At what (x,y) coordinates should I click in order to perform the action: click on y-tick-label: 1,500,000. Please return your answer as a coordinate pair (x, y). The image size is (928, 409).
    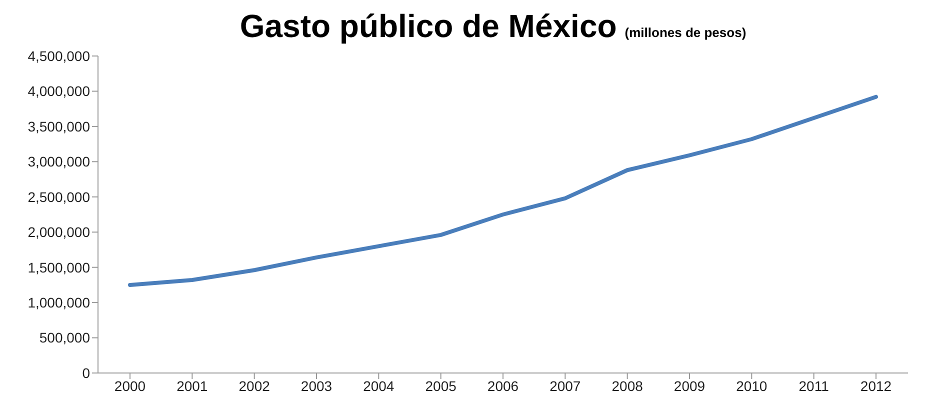
    Looking at the image, I should click on (59, 267).